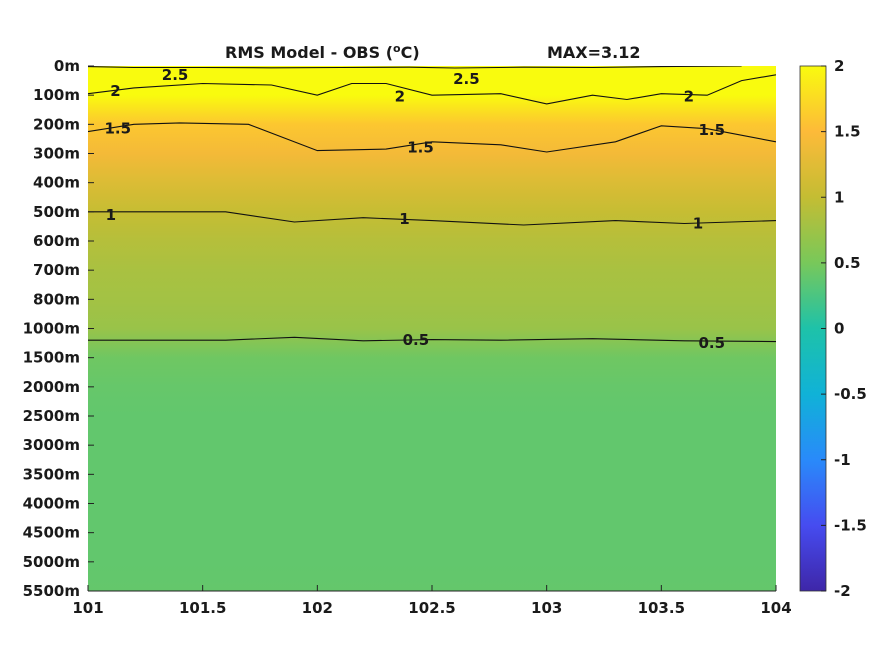 This screenshot has height=656, width=875. I want to click on y-tick-label: 100m, so click(56, 95).